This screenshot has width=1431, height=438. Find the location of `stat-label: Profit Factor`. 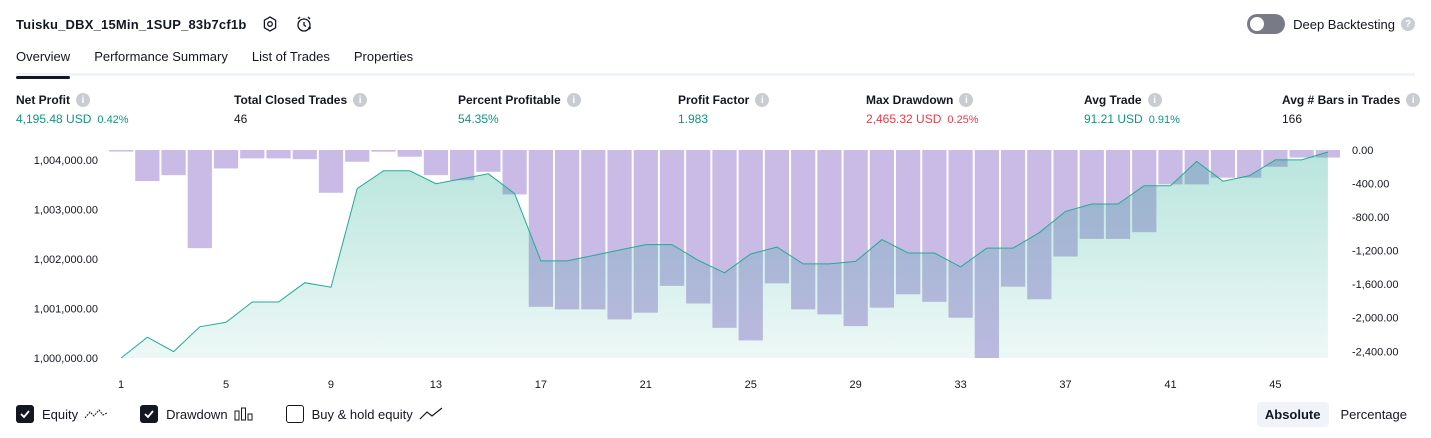

stat-label: Profit Factor is located at coordinates (714, 100).